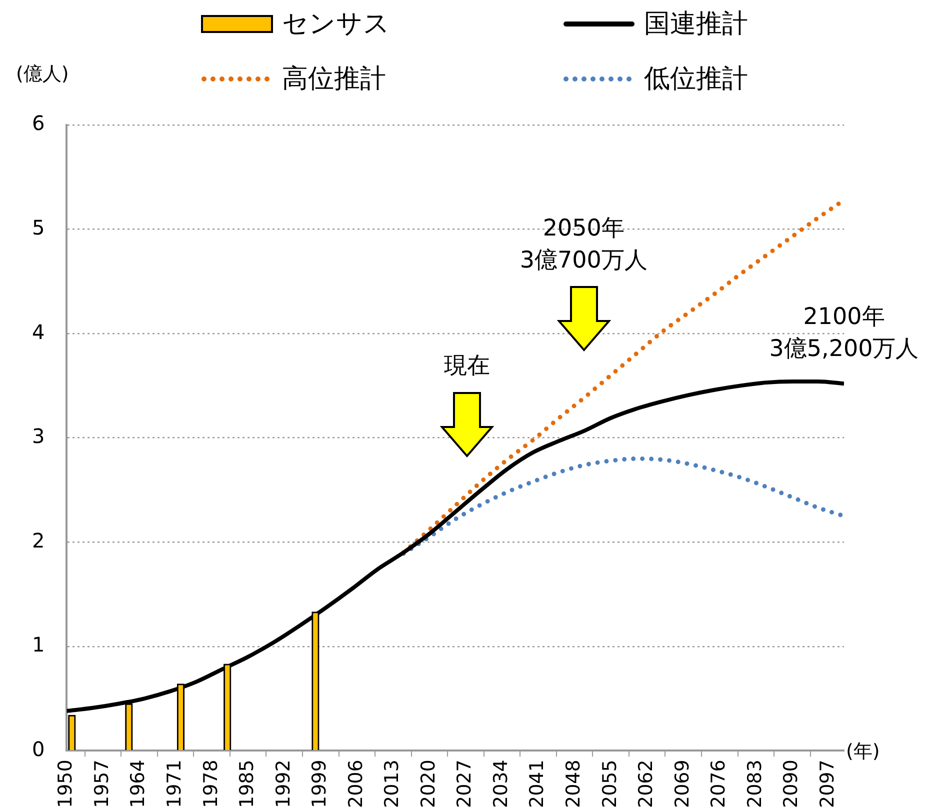 This screenshot has height=811, width=936. What do you see at coordinates (696, 24) in the screenshot?
I see `legend-label: 国連推計` at bounding box center [696, 24].